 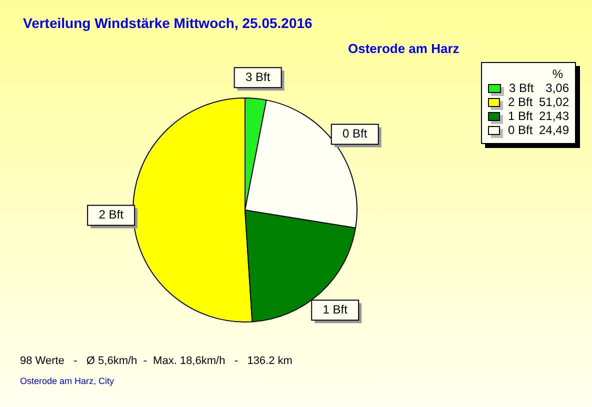 I want to click on data-label: 51,02, so click(x=553, y=102).